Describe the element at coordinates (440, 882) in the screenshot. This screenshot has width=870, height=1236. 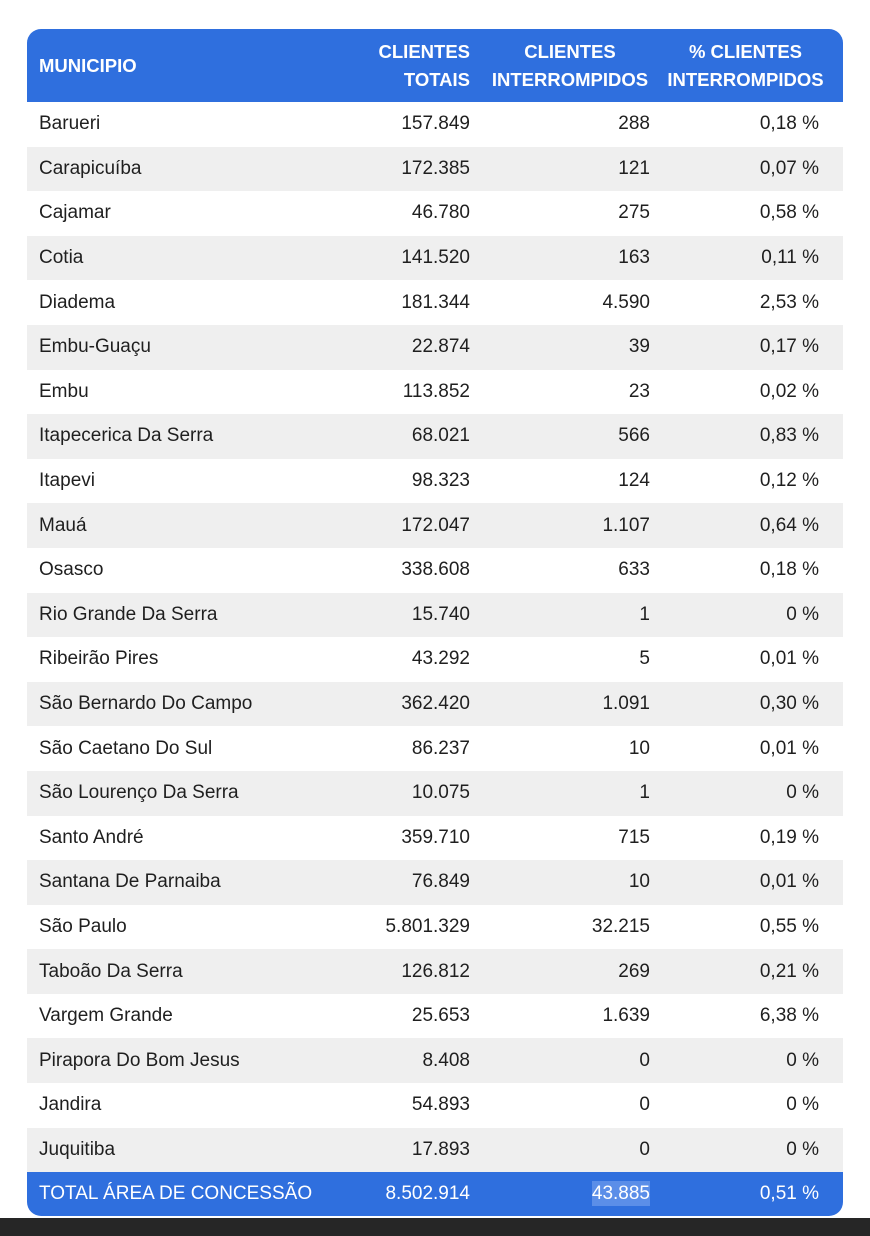
I see `cell-clientes-totais: 76.849` at that location.